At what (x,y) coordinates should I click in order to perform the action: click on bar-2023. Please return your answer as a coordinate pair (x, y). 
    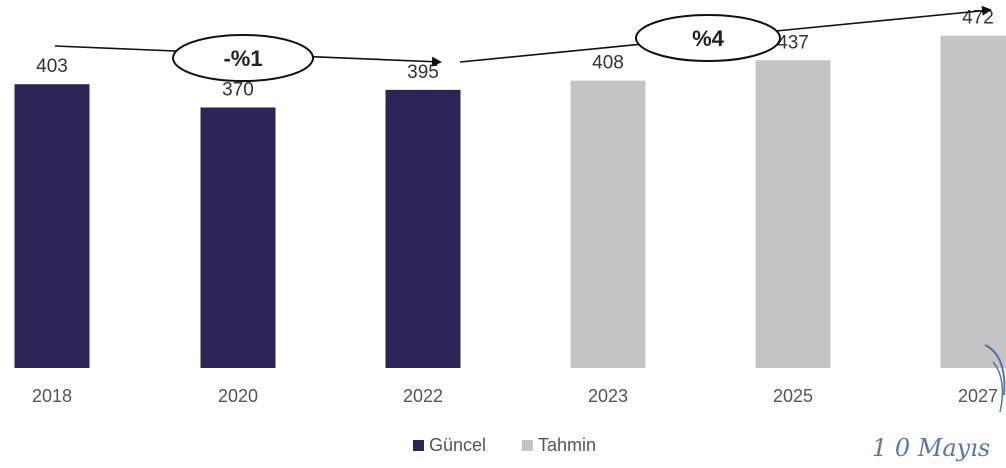
    Looking at the image, I should click on (608, 224).